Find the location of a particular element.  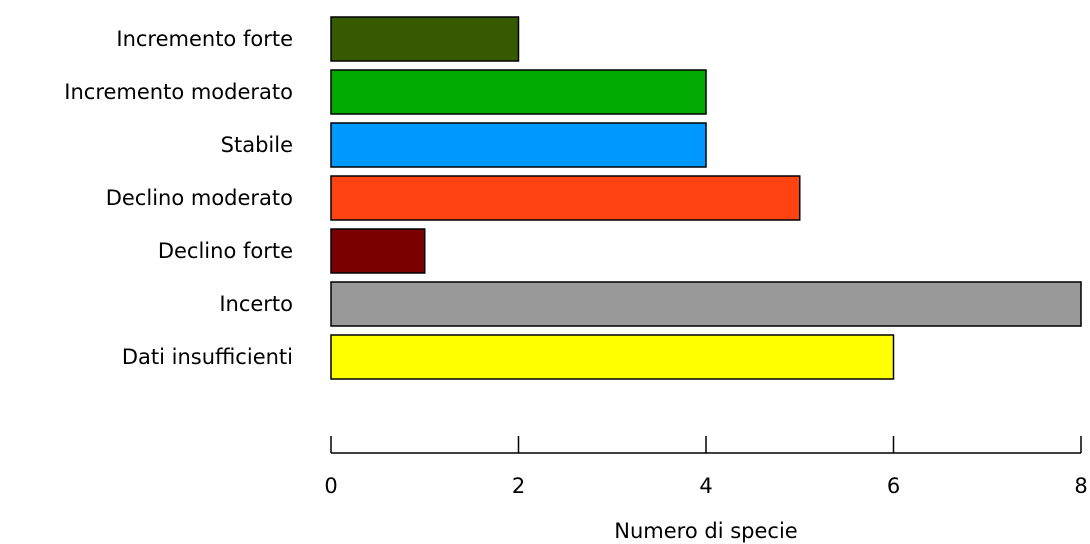

x-tick-label: 6 is located at coordinates (893, 486).